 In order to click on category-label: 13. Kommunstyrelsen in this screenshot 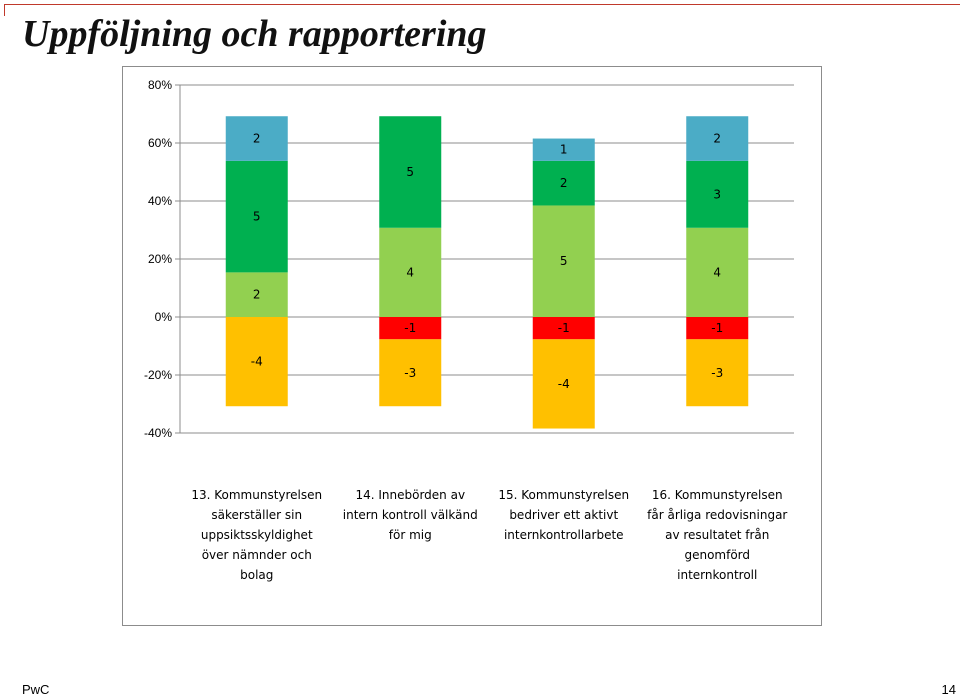, I will do `click(256, 495)`.